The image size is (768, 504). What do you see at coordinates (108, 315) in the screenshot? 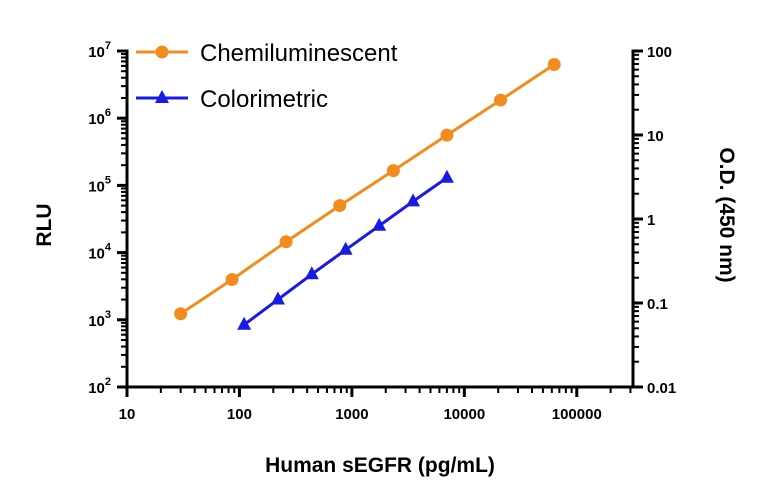
I see `y-left-tick-exponent: 3` at bounding box center [108, 315].